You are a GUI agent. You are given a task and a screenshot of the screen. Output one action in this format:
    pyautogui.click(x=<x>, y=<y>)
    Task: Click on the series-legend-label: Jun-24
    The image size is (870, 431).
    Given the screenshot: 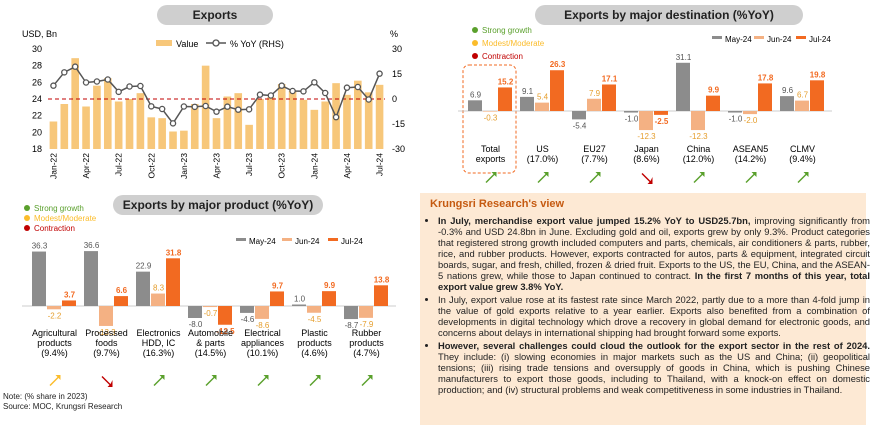 What is the action you would take?
    pyautogui.click(x=779, y=39)
    